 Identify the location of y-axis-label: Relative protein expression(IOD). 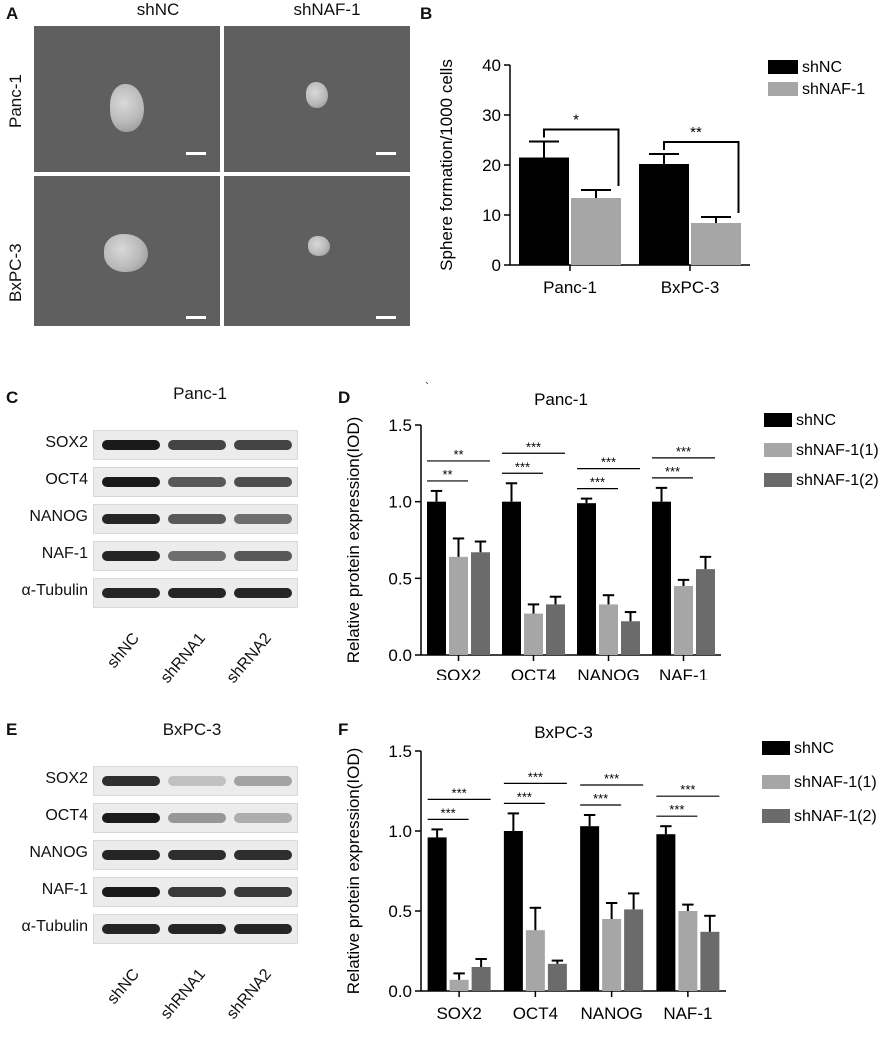
(353, 540).